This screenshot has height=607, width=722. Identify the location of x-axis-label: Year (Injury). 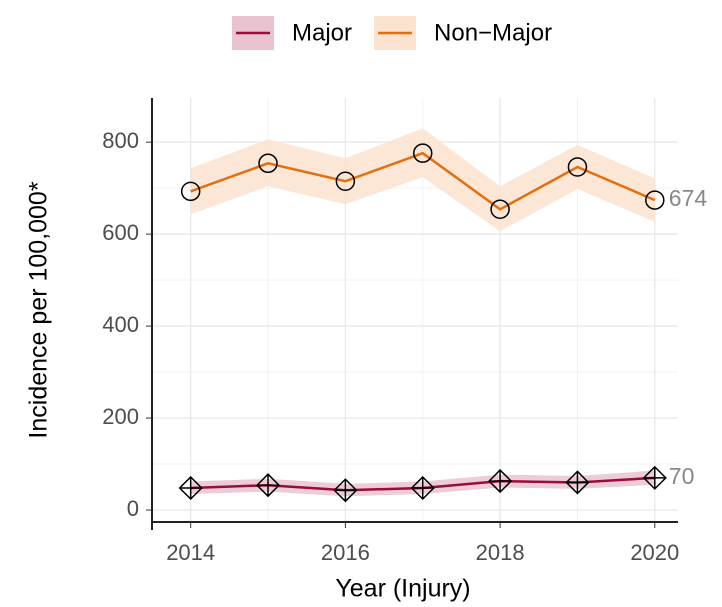
(402, 589).